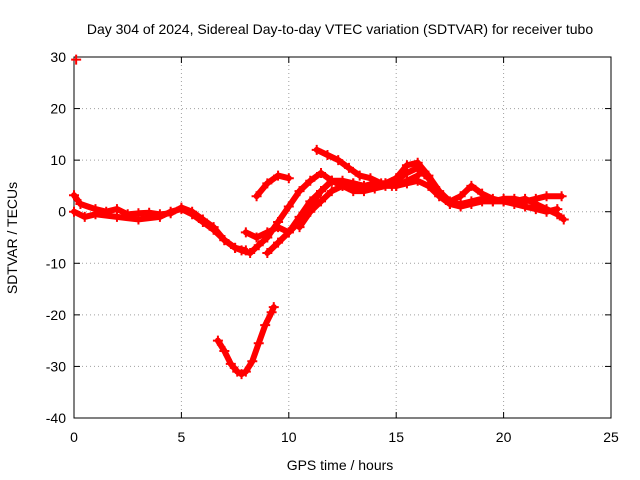 The height and width of the screenshot is (480, 640). I want to click on y-tick-label: -10, so click(56, 263).